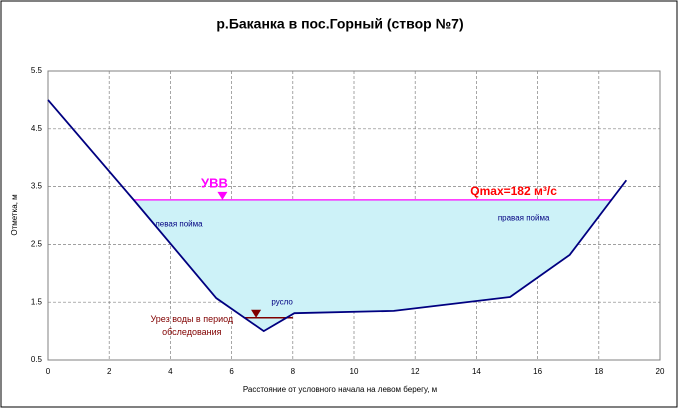 This screenshot has height=410, width=680. I want to click on flood-label: УВВ, so click(214, 182).